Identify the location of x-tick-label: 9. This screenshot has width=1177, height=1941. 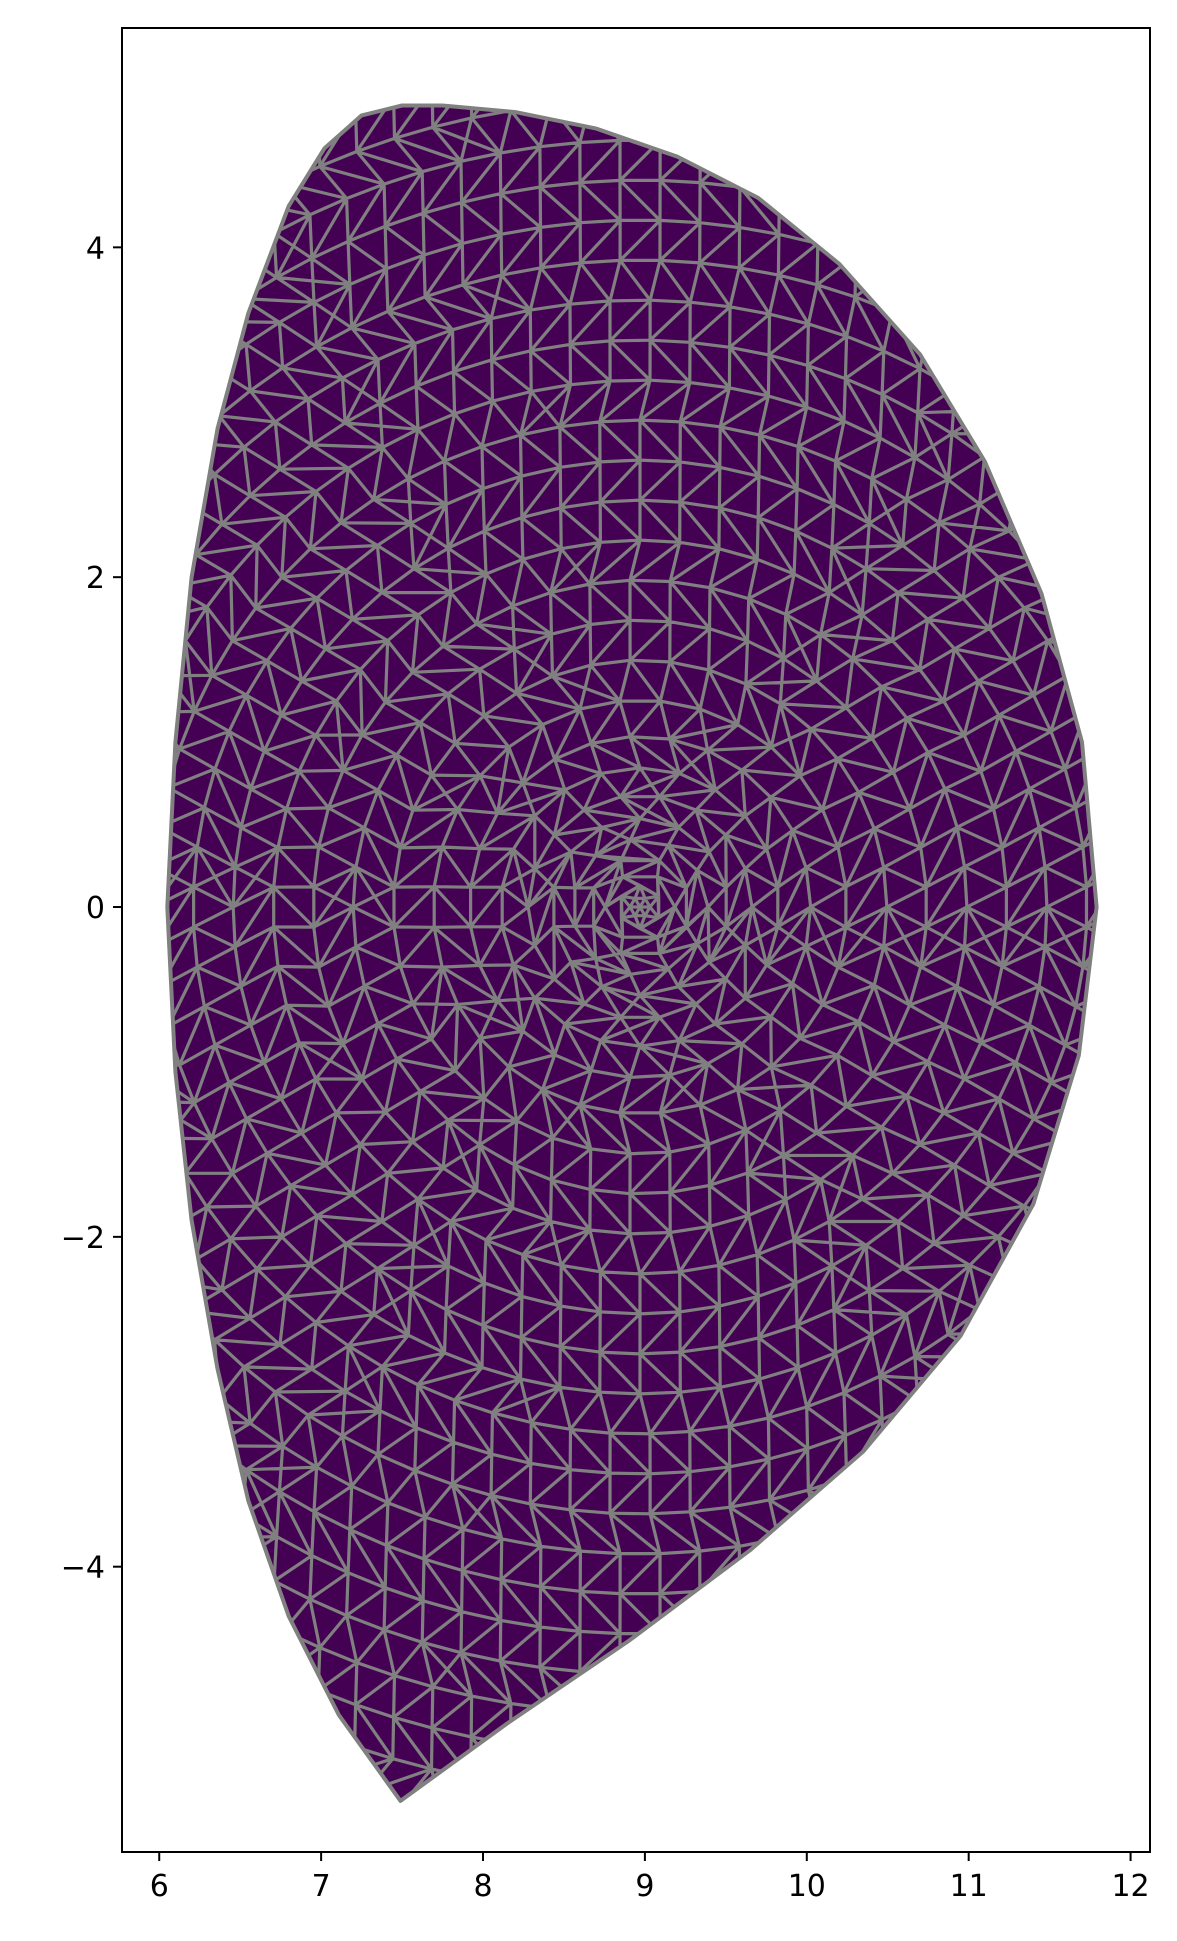
(644, 1886).